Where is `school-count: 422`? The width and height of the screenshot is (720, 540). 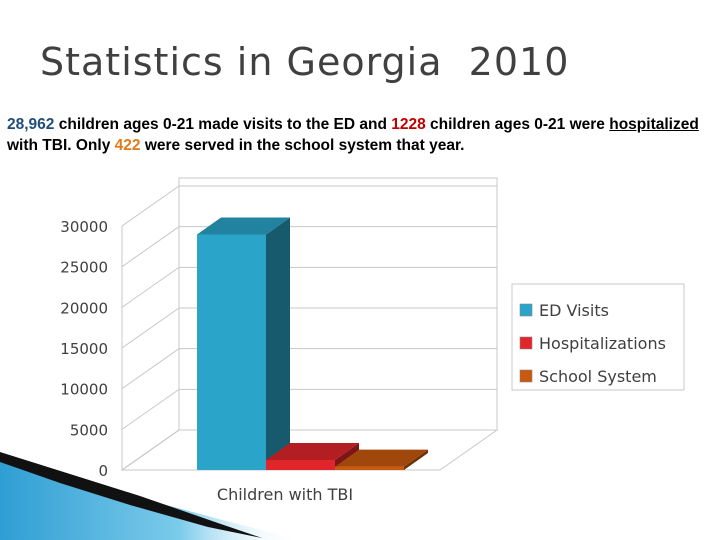
school-count: 422 is located at coordinates (127, 145).